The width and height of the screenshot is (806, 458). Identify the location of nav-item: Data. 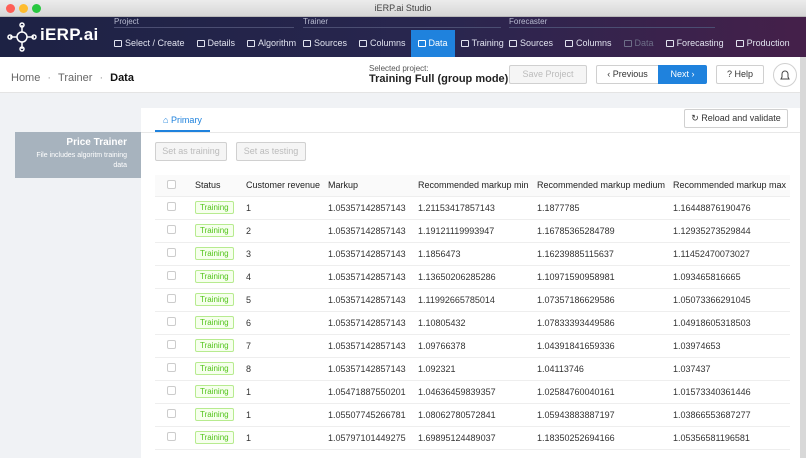
(432, 43).